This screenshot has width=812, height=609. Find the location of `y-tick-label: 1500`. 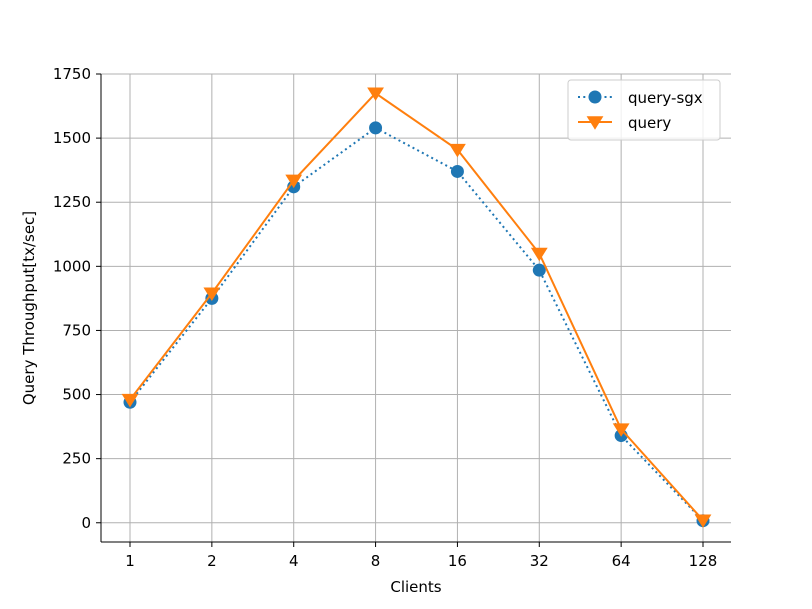

y-tick-label: 1500 is located at coordinates (72, 138).